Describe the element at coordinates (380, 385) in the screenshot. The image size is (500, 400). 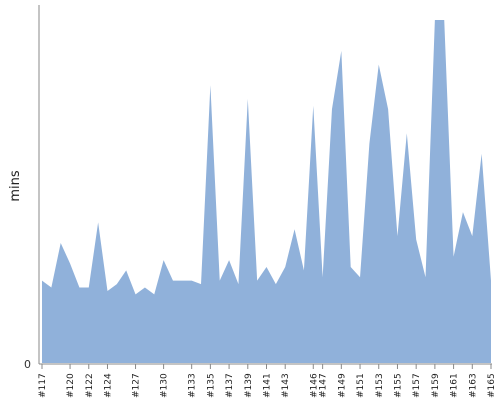
I see `x-tick-label: #153` at that location.